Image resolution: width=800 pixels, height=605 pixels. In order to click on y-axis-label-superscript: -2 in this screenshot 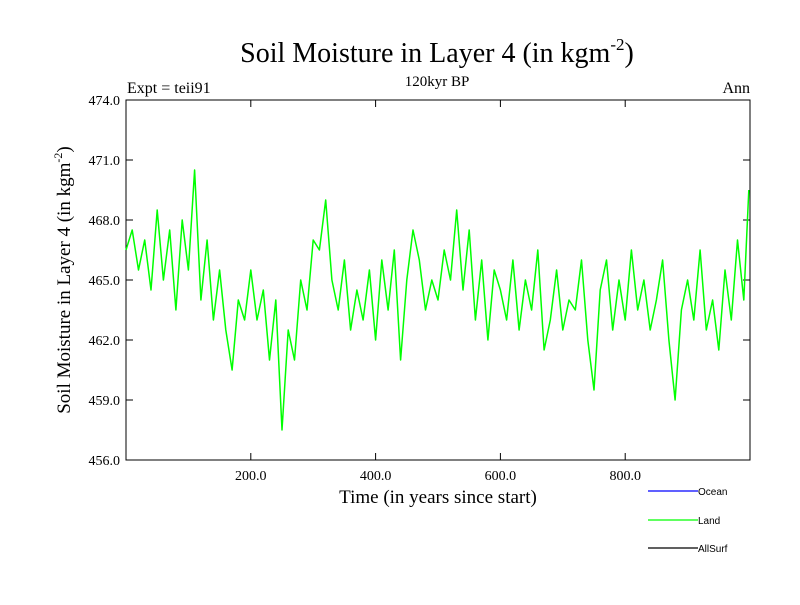, I will do `click(58, 158)`.